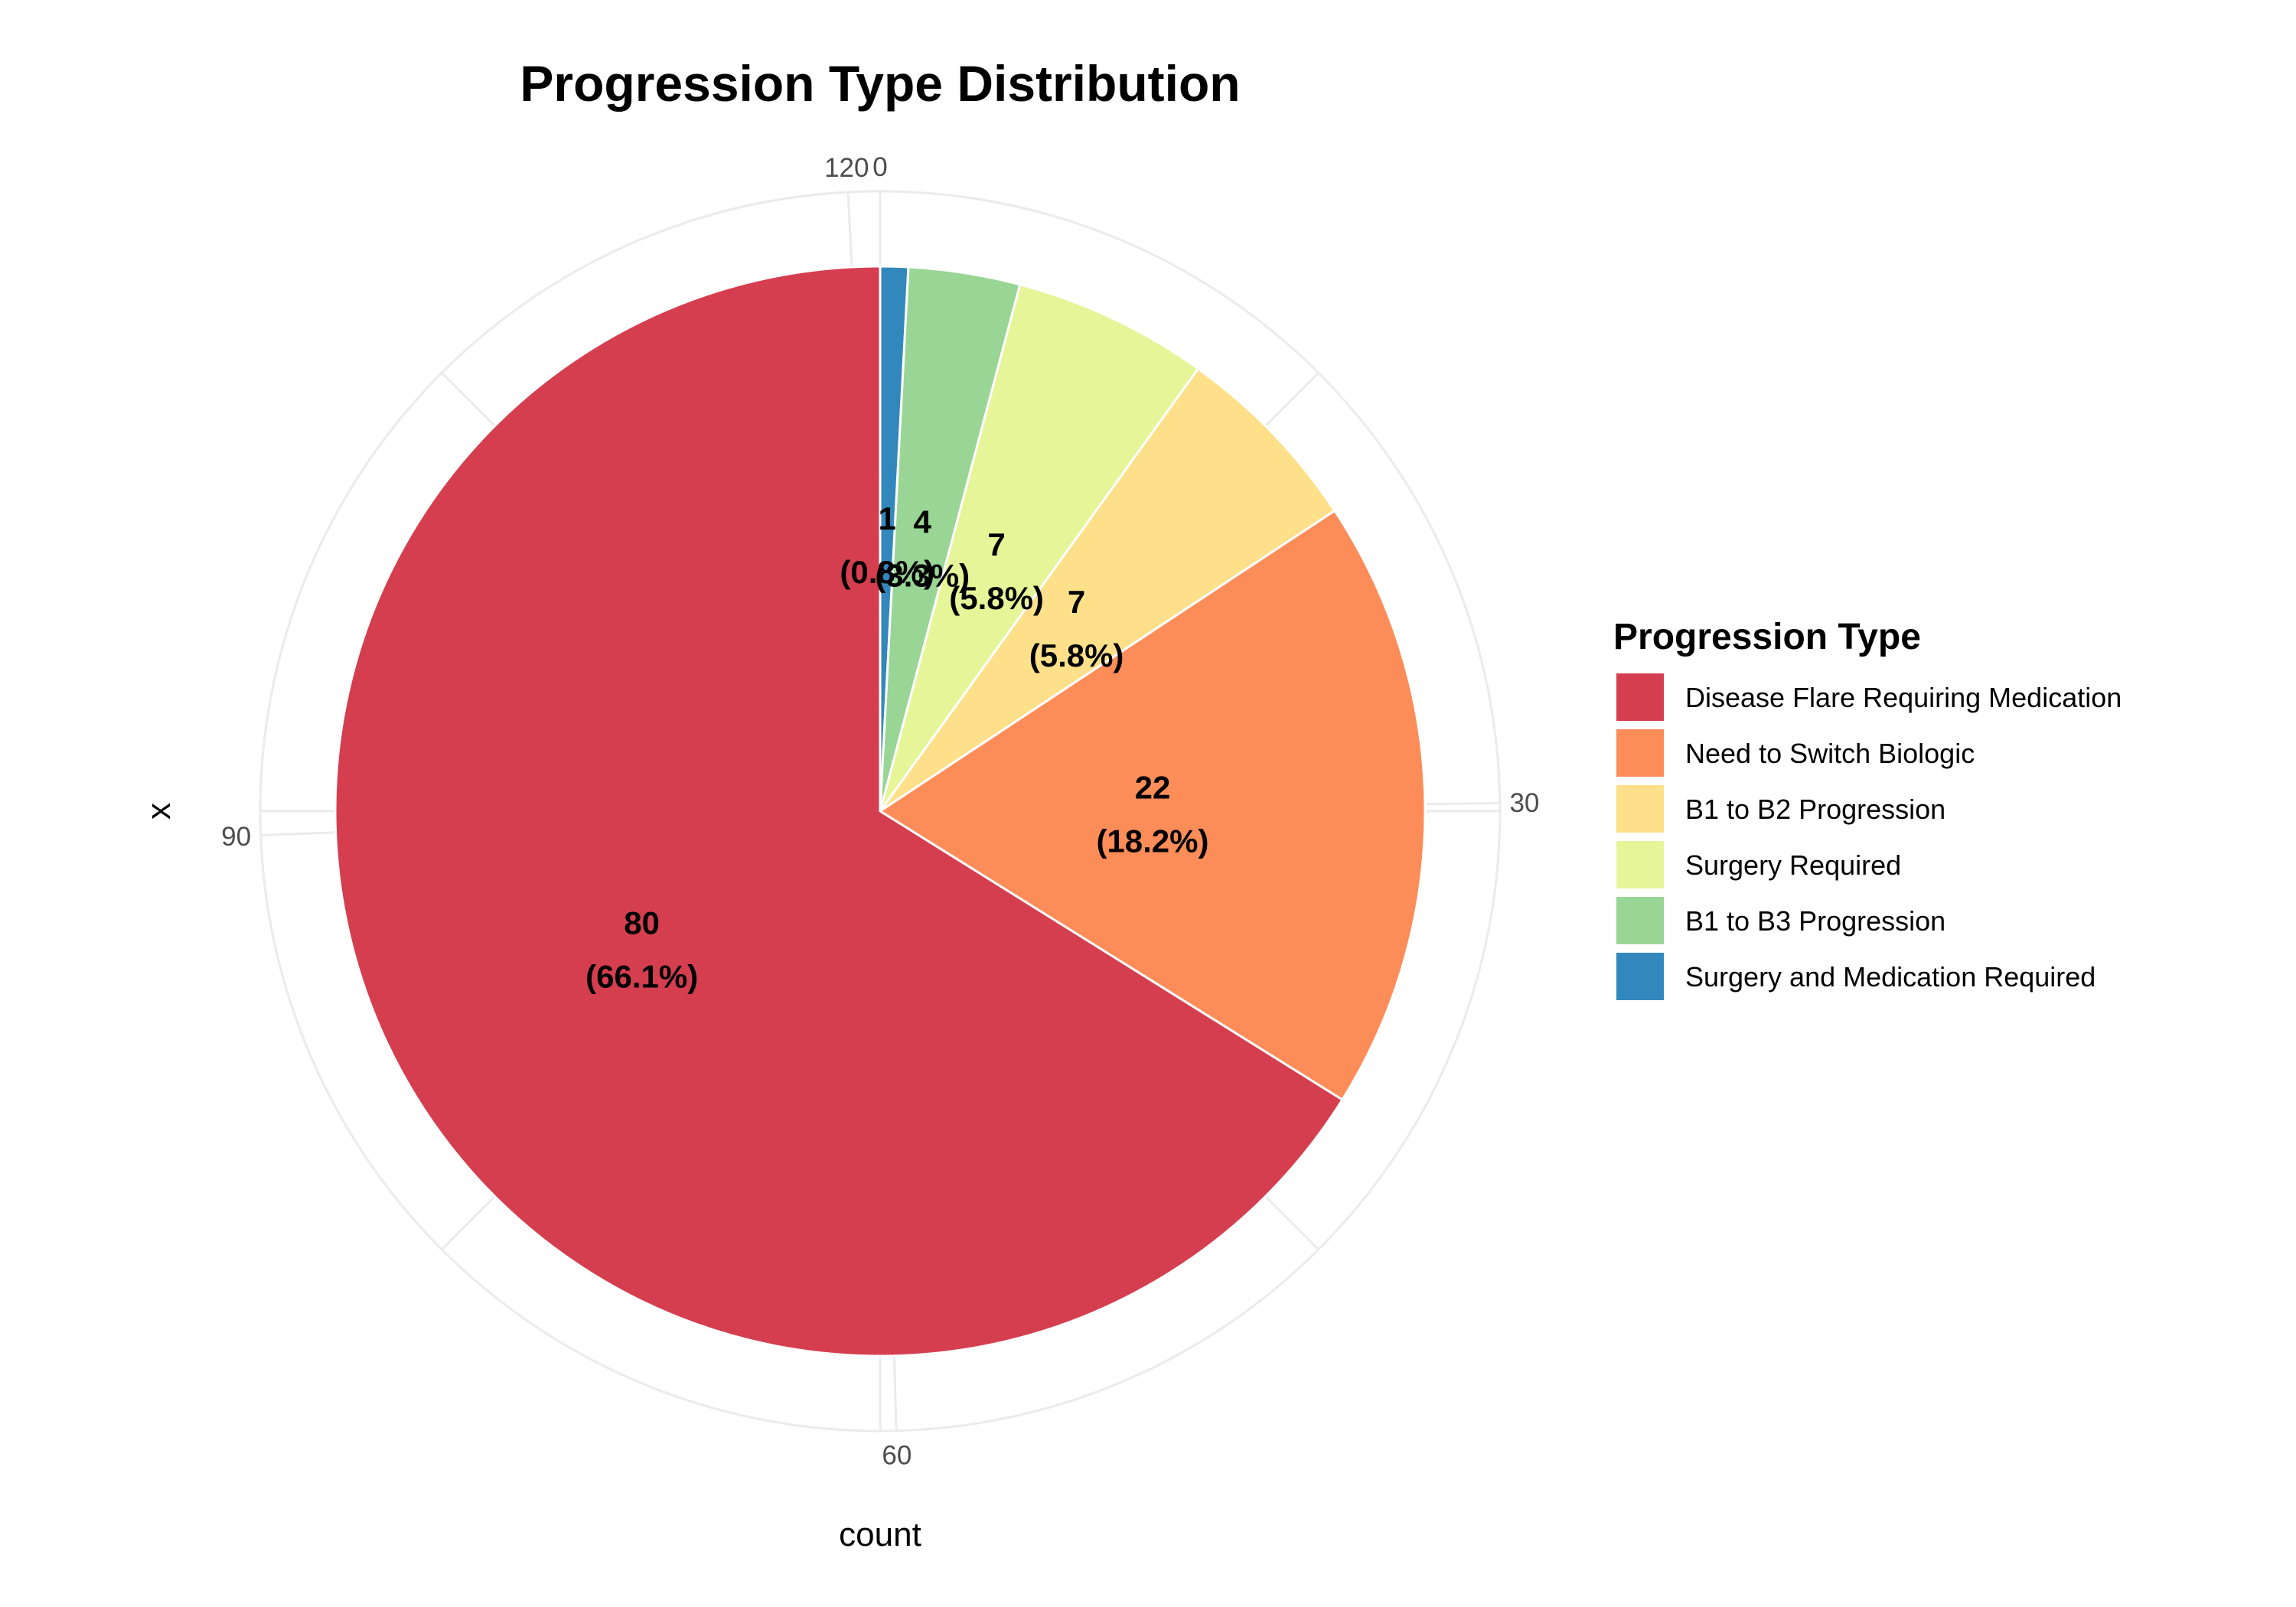 The height and width of the screenshot is (1607, 2296). I want to click on legend-label: Surgery Required, so click(1793, 865).